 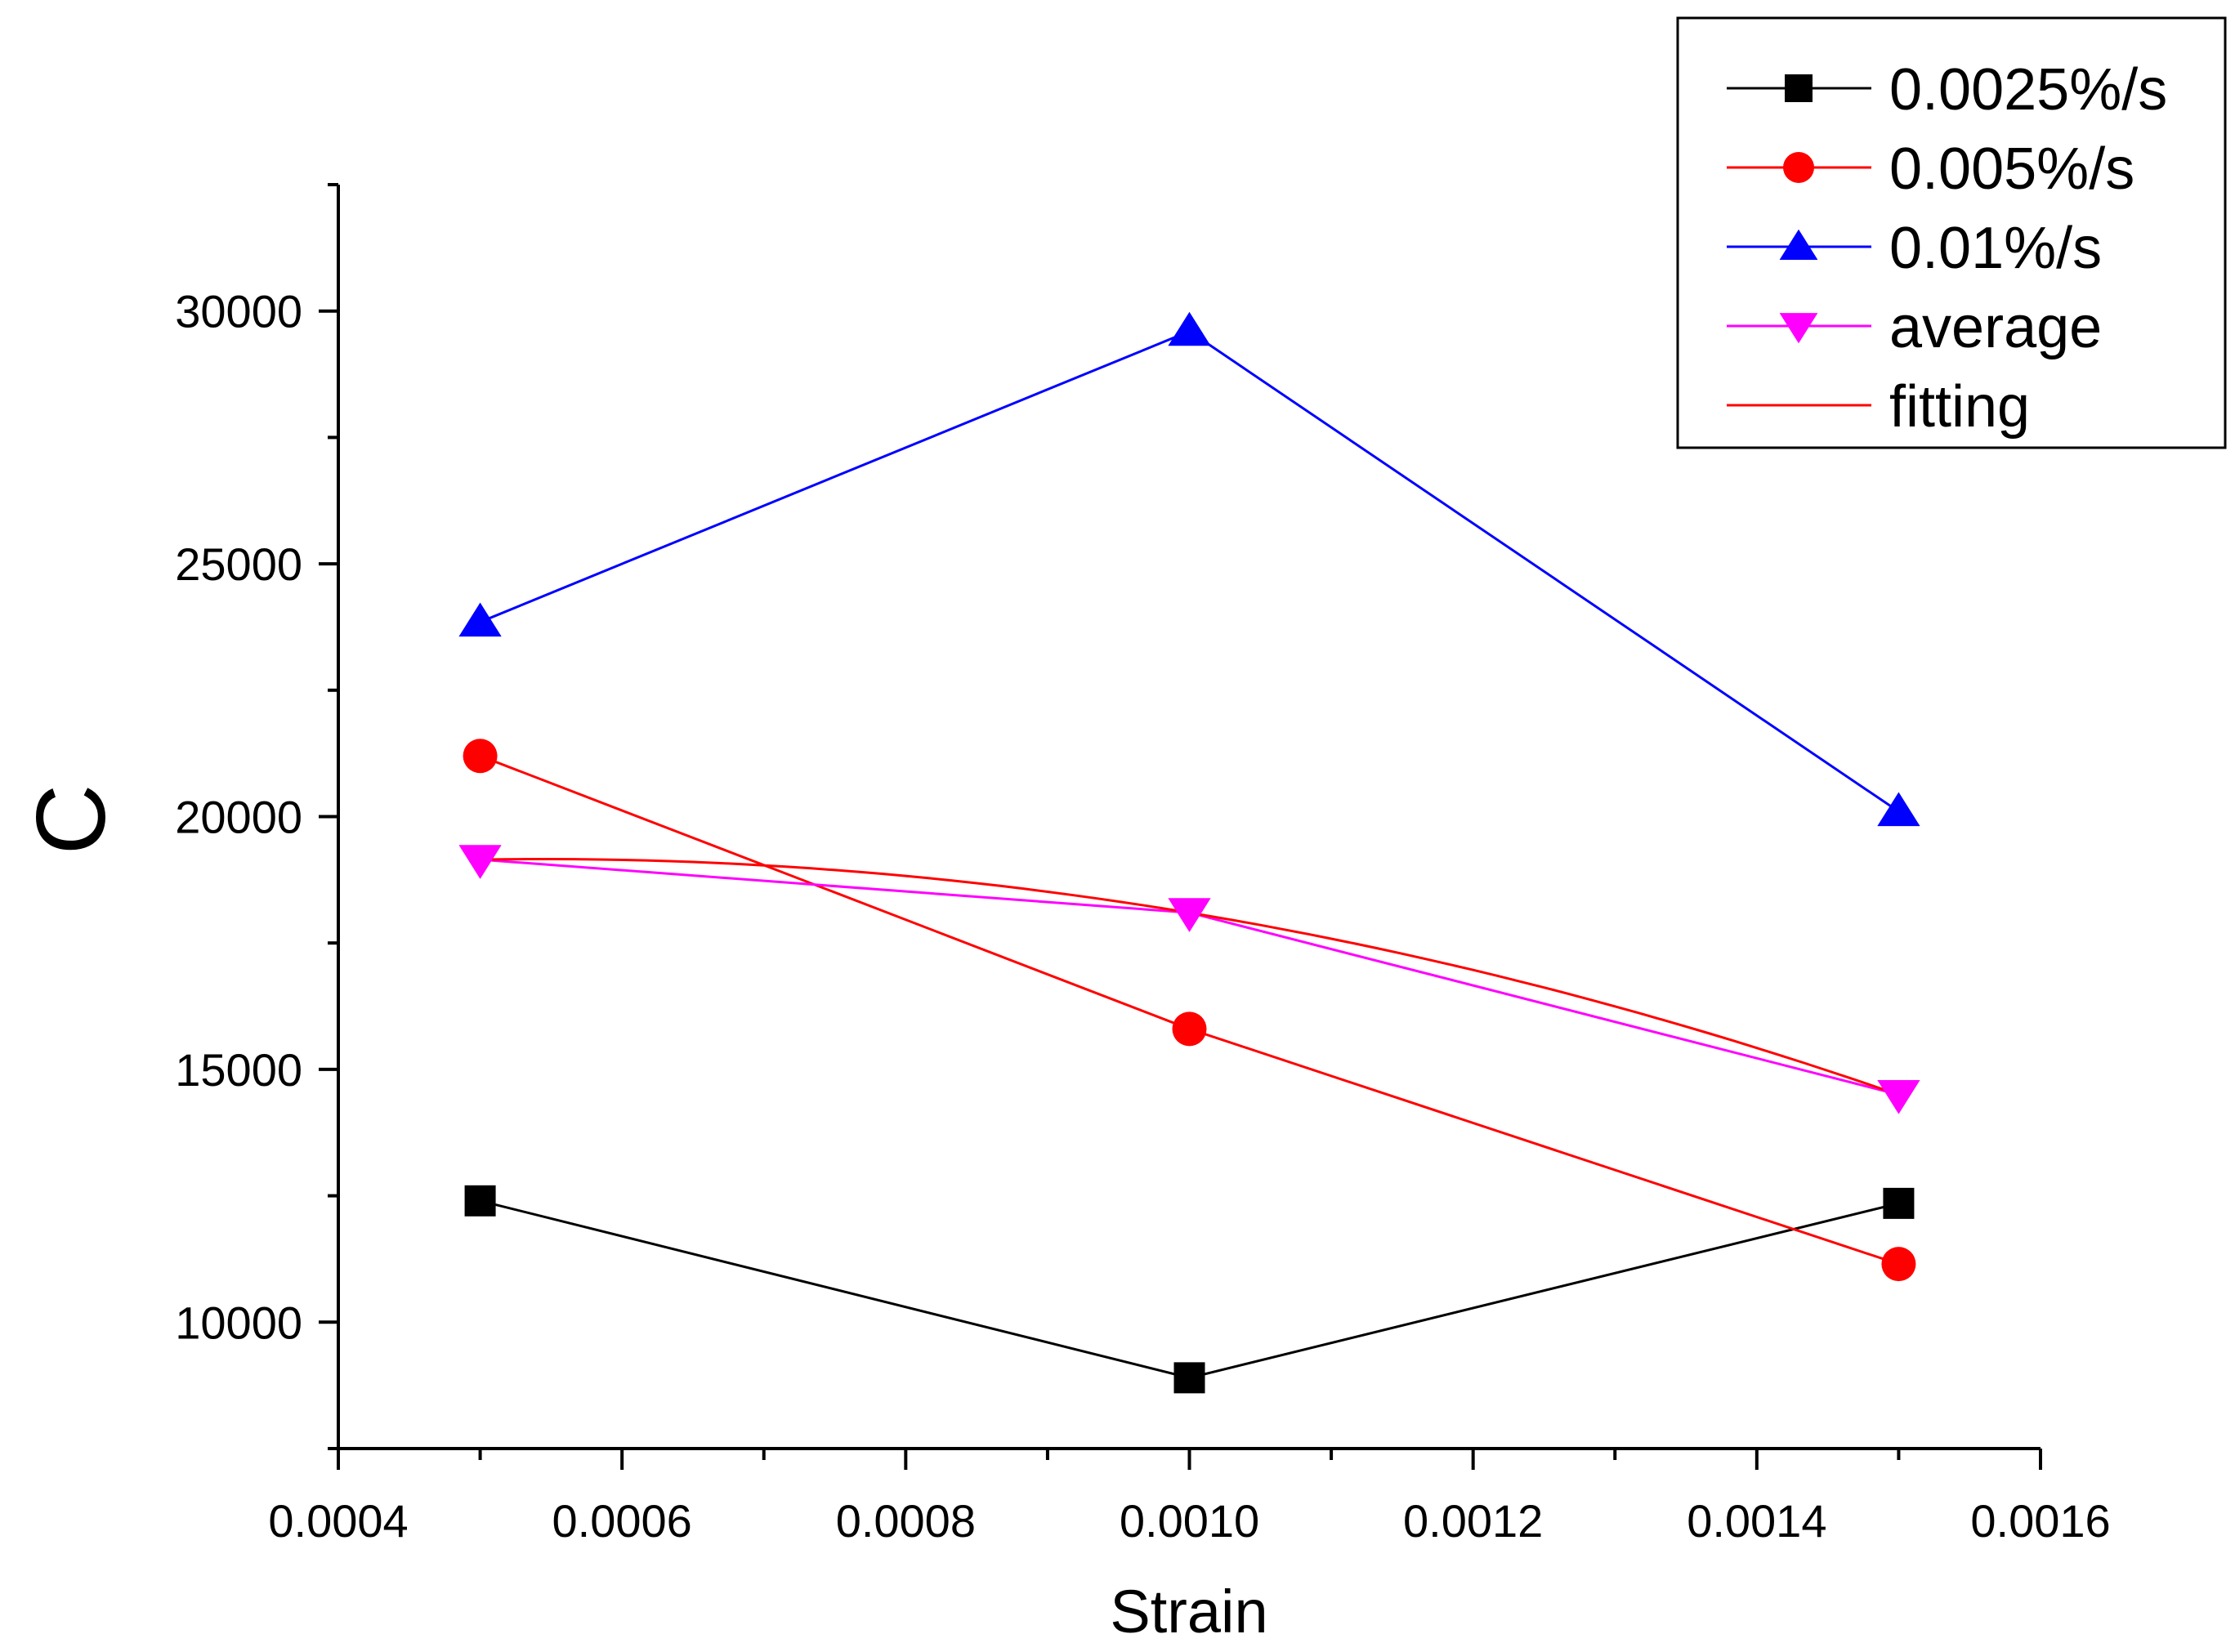 What do you see at coordinates (1995, 327) in the screenshot?
I see `legend-label-average: average` at bounding box center [1995, 327].